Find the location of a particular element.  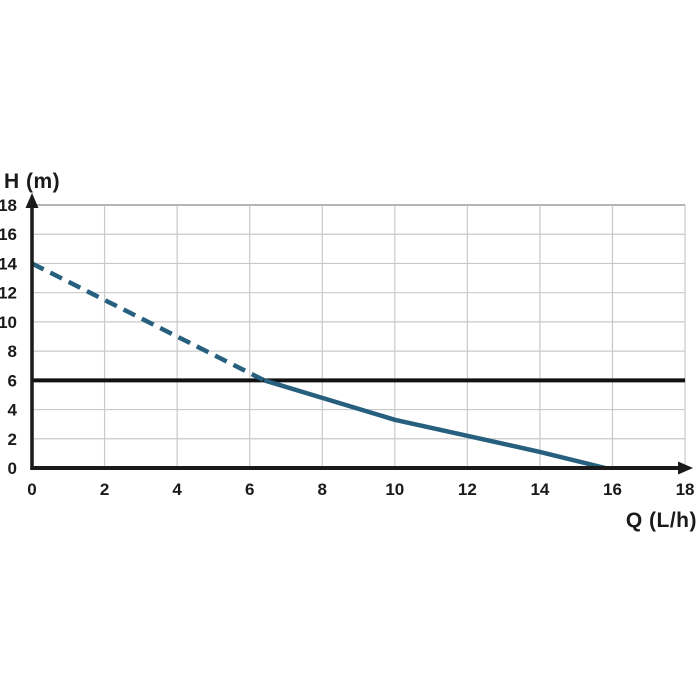

x-tick-label: 16 is located at coordinates (612, 489).